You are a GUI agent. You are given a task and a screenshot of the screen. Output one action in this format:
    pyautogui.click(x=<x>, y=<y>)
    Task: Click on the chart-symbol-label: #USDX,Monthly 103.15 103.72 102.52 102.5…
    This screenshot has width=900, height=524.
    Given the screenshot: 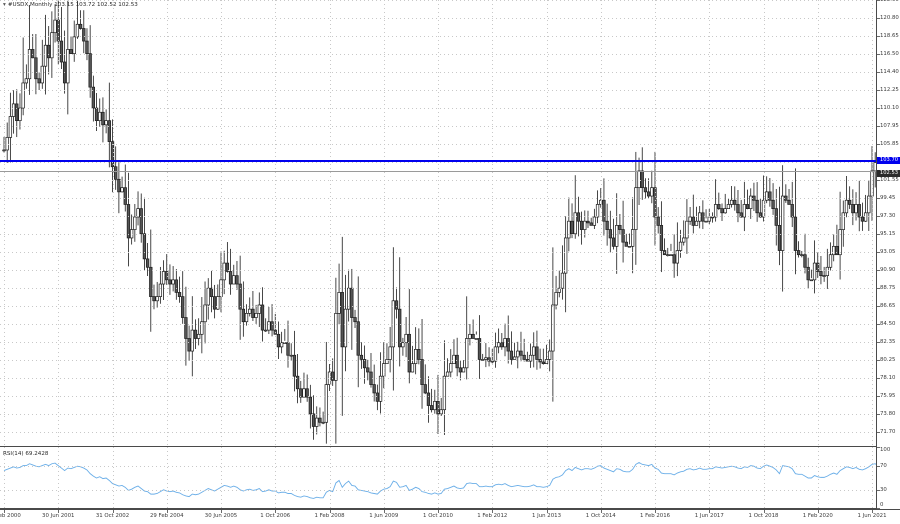 What is the action you would take?
    pyautogui.click(x=72, y=5)
    